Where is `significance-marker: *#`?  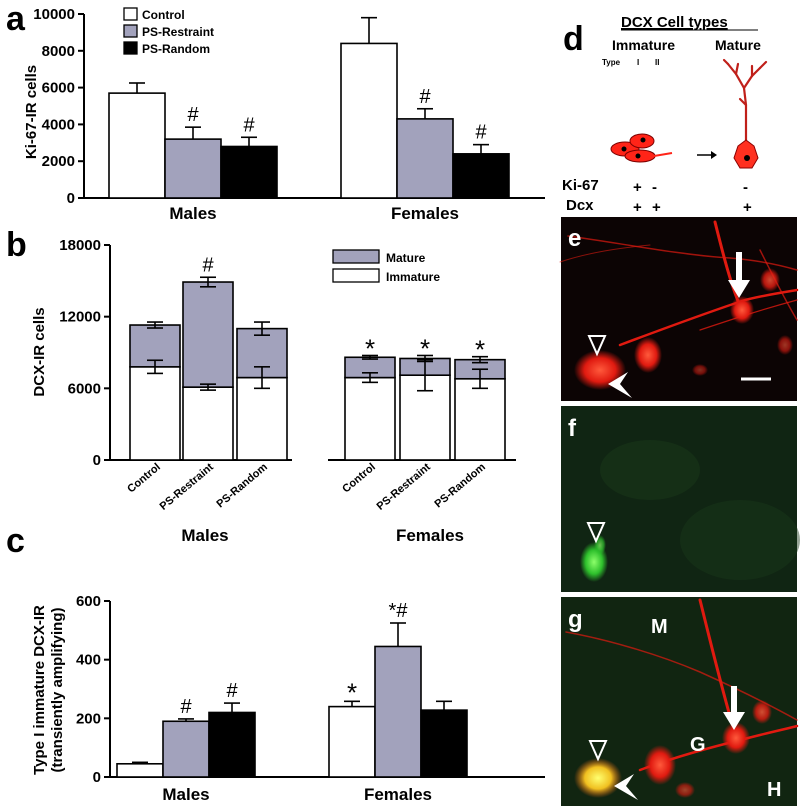 significance-marker: *# is located at coordinates (399, 611).